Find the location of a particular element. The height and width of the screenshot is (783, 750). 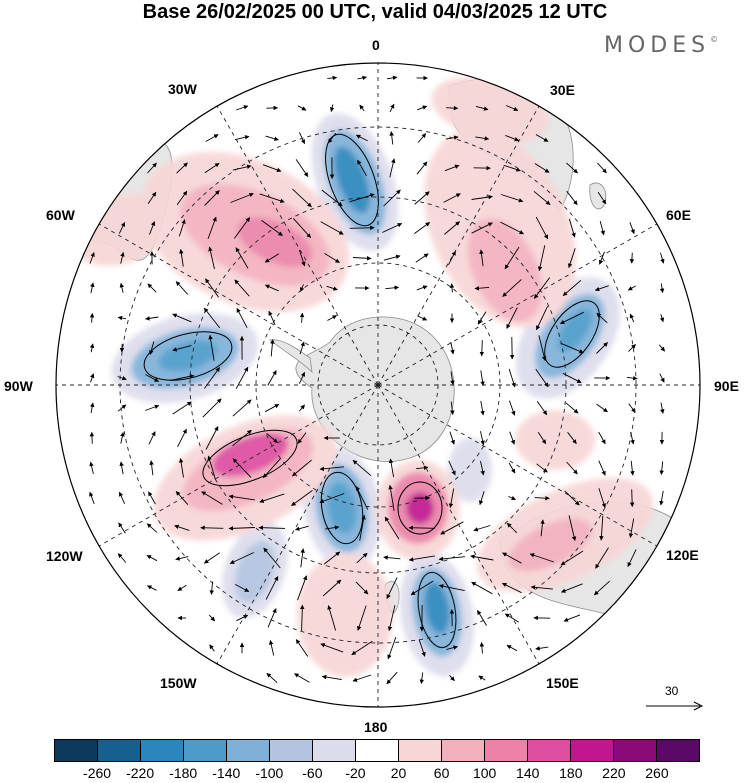

lon-label-90w: 90W is located at coordinates (18, 386).